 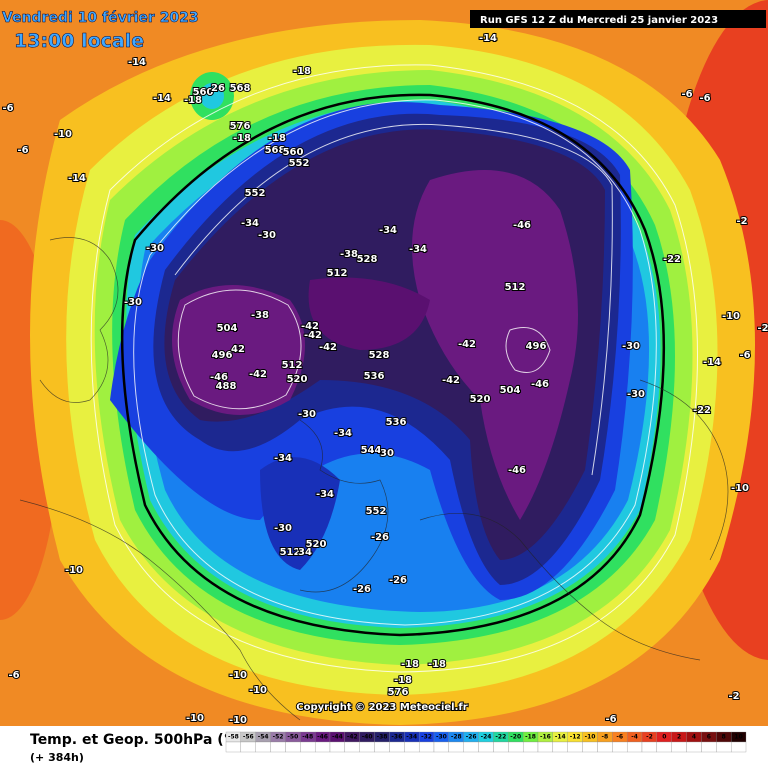 What do you see at coordinates (679, 737) in the screenshot?
I see `scale-label: 2` at bounding box center [679, 737].